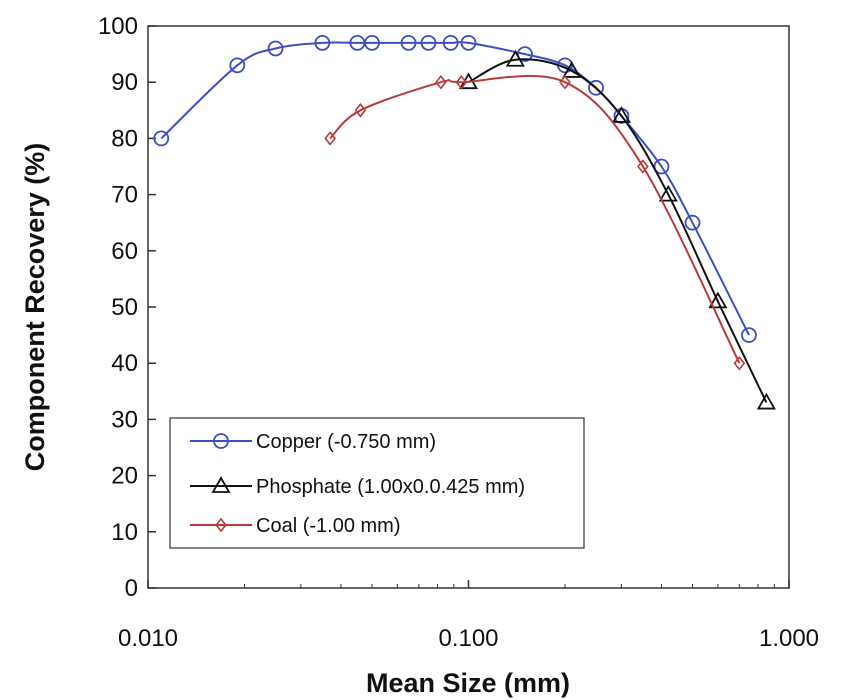 The height and width of the screenshot is (700, 843). What do you see at coordinates (124, 532) in the screenshot?
I see `y-tick-label: 10` at bounding box center [124, 532].